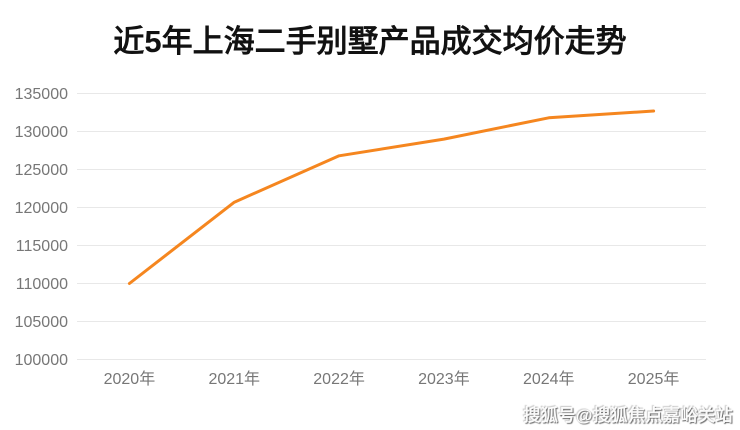  What do you see at coordinates (41, 322) in the screenshot?
I see `y-tick-label: 105000` at bounding box center [41, 322].